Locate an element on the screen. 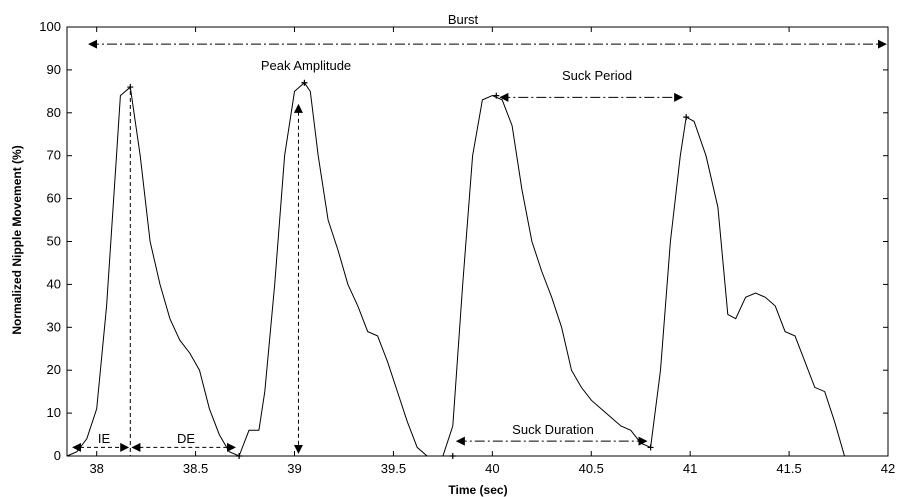 The height and width of the screenshot is (497, 900). y-tick-label: 40 is located at coordinates (54, 283).